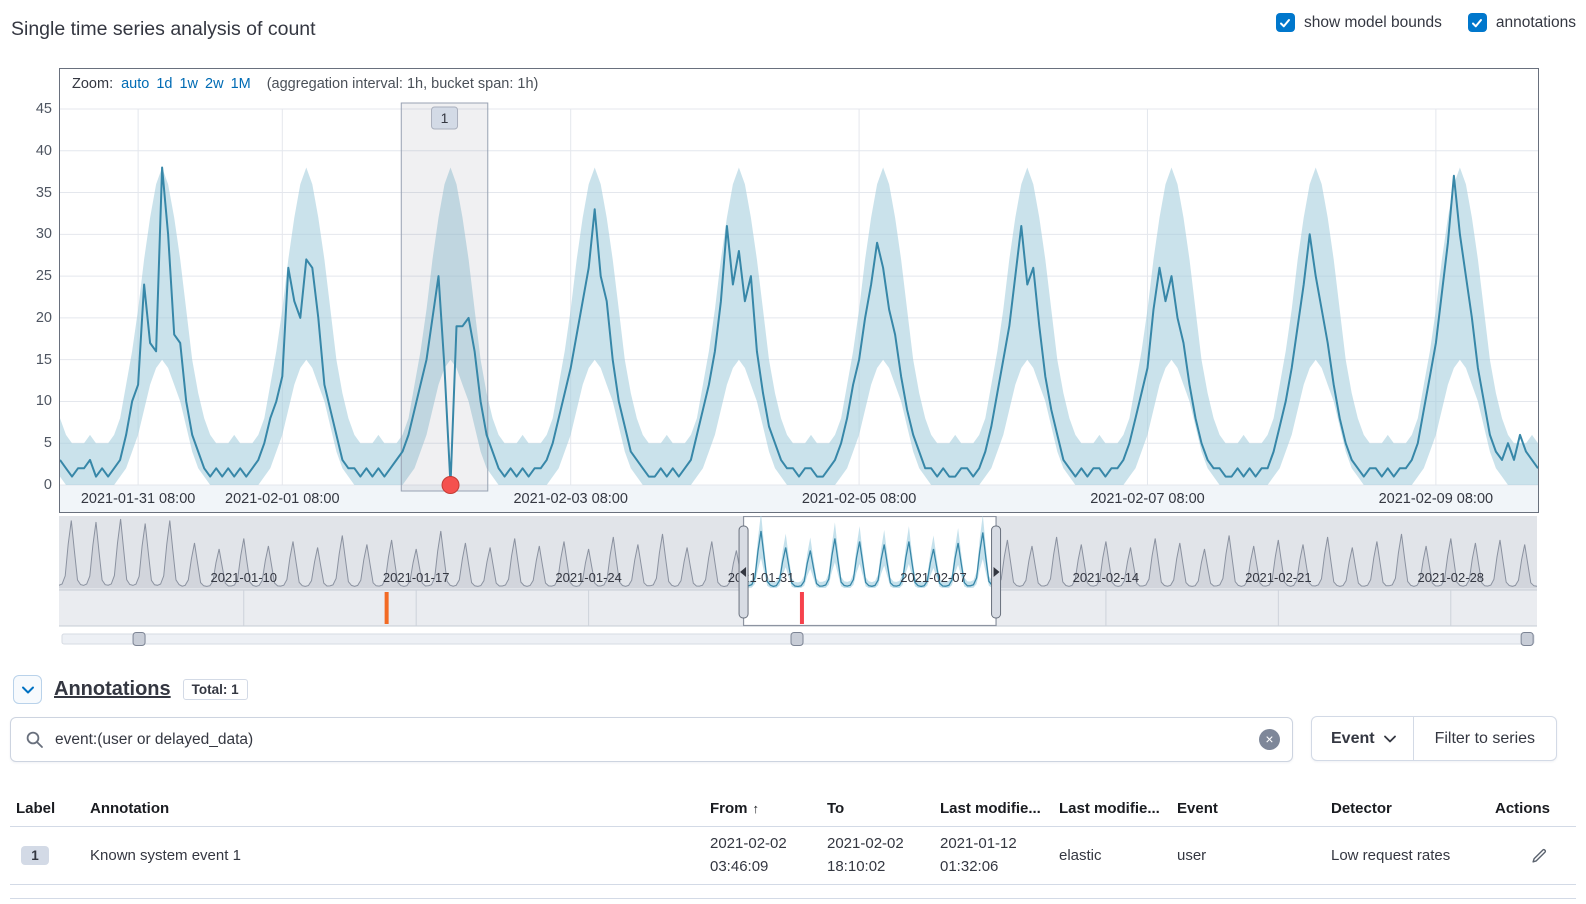  What do you see at coordinates (651, 739) in the screenshot?
I see `annotations-search-input: event:(user or delayed_data) ×` at bounding box center [651, 739].